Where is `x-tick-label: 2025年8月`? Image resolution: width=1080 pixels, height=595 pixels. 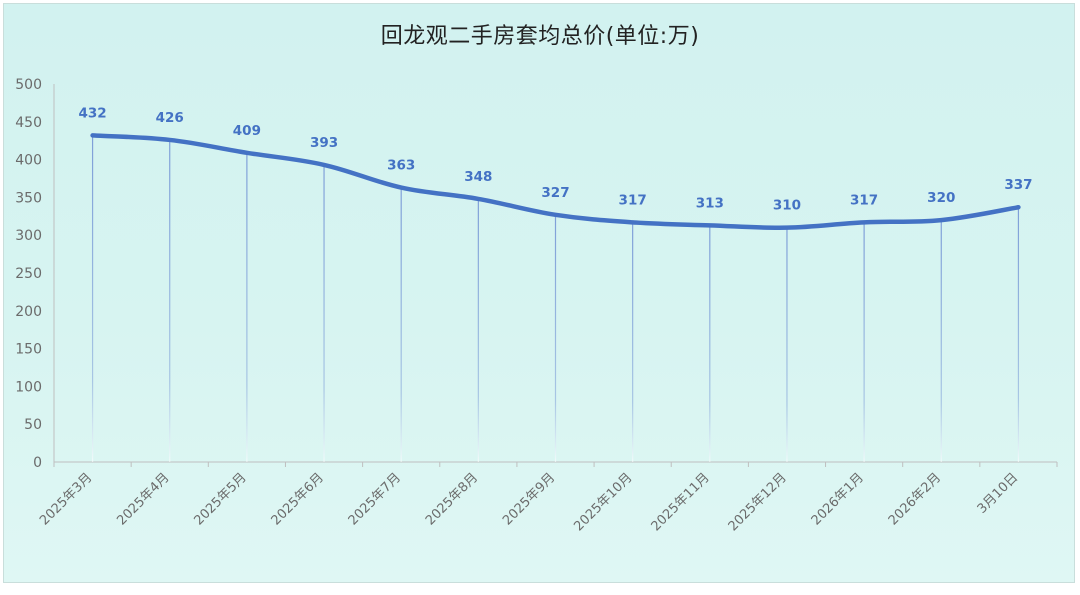
x-tick-label: 2025年8月 is located at coordinates (452, 499).